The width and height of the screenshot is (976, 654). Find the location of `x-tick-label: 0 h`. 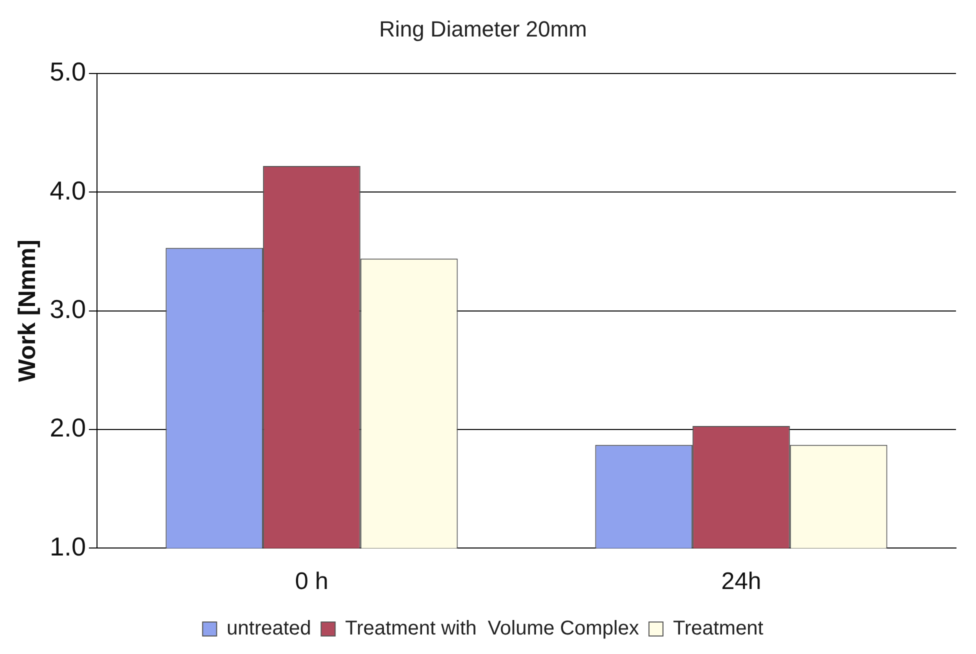

x-tick-label: 0 h is located at coordinates (311, 582).